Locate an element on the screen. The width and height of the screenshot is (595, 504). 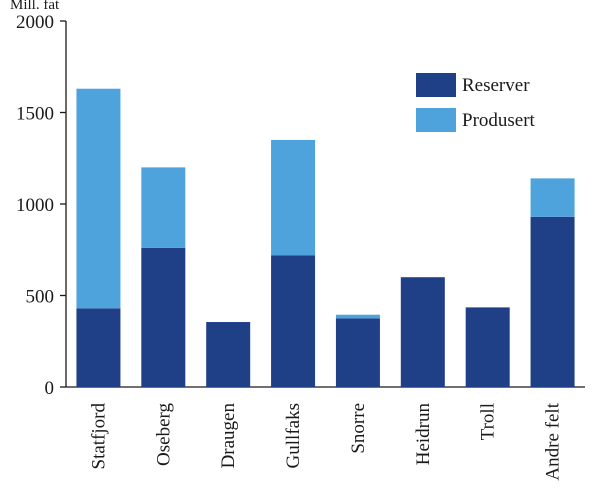
legend-label-reserver: Reserver is located at coordinates (496, 85).